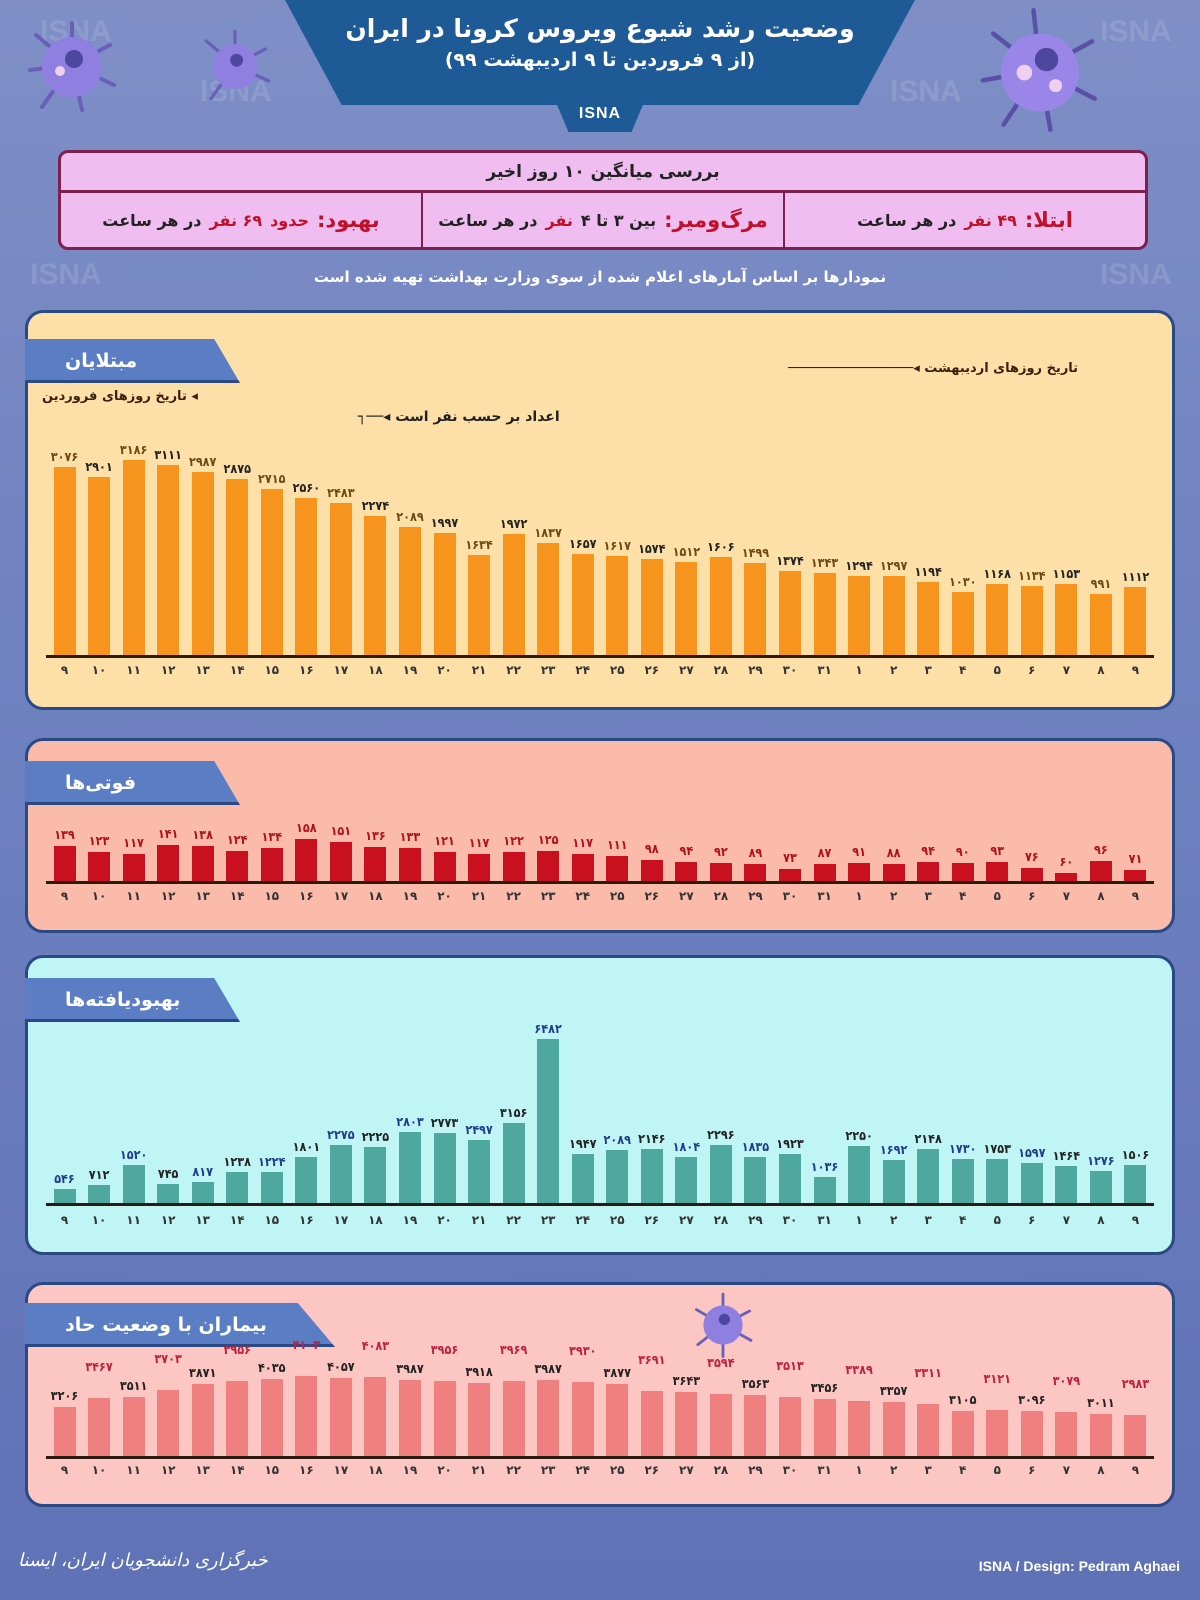 Image resolution: width=1200 pixels, height=1600 pixels. What do you see at coordinates (410, 837) in the screenshot?
I see `bar-value-label: ۱۳۳` at bounding box center [410, 837].